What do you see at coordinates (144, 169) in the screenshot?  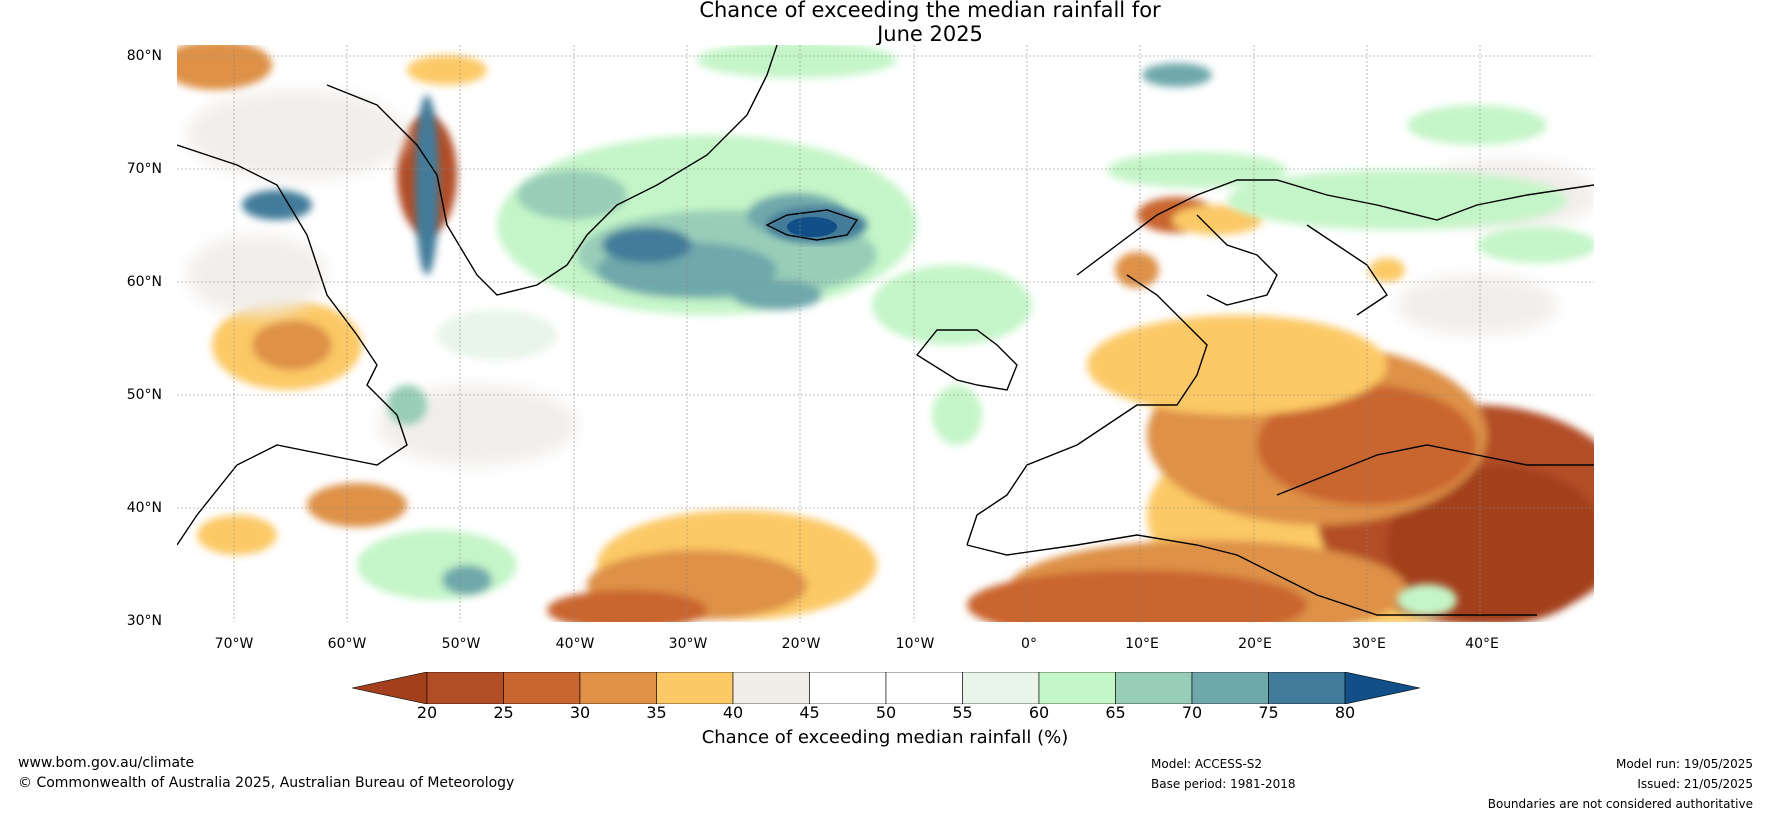 I see `lat-label-70n: 70°N` at bounding box center [144, 169].